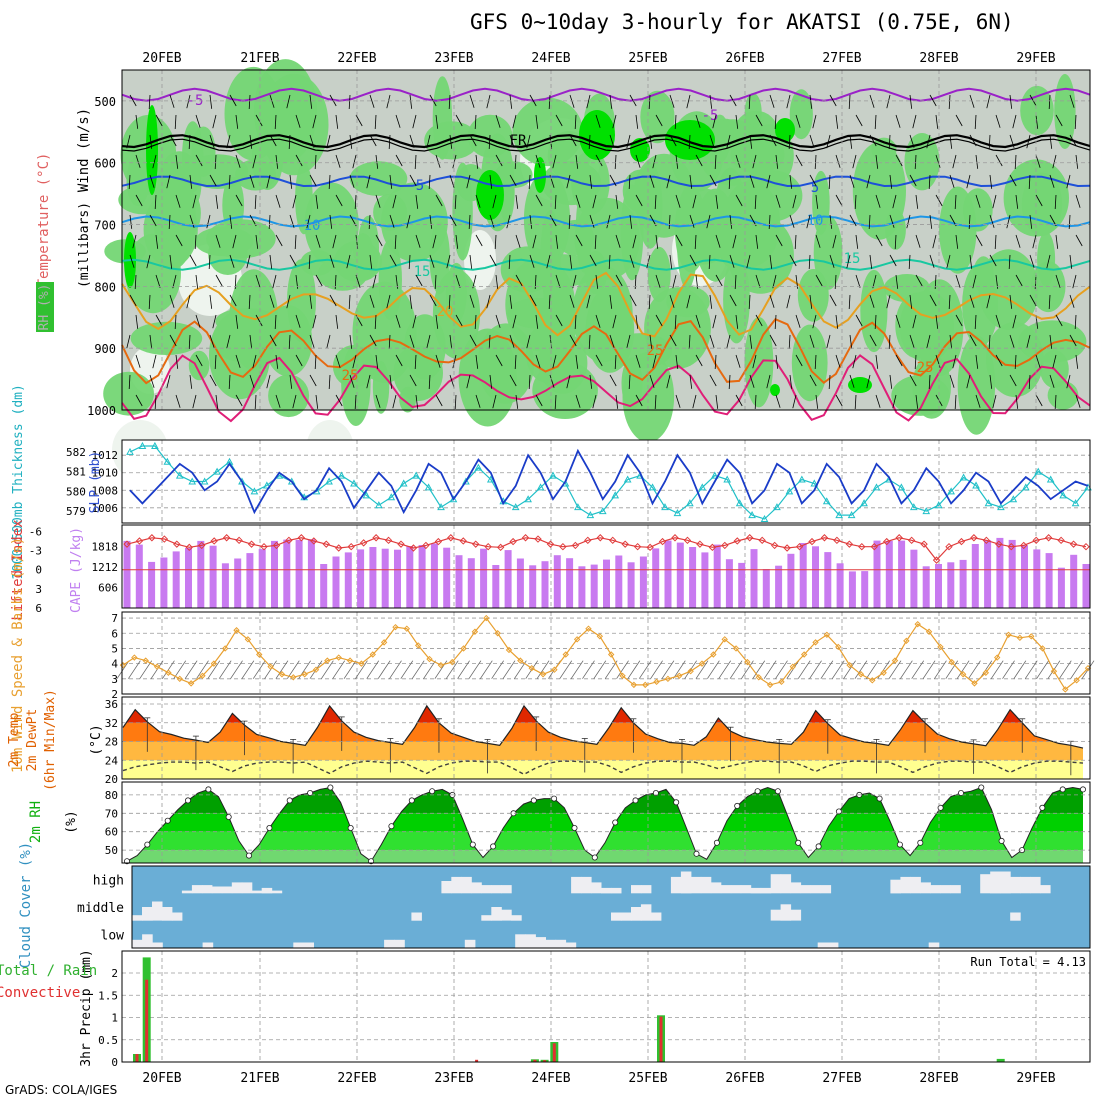 The height and width of the screenshot is (1104, 1100). What do you see at coordinates (661, 1039) in the screenshot?
I see `precip-convective-bar` at bounding box center [661, 1039].